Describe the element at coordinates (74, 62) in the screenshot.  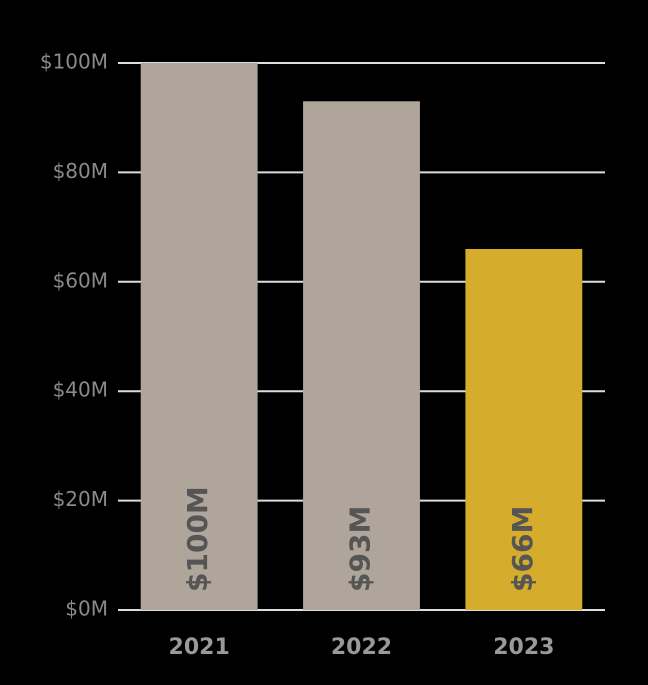
I see `y-tick-label: $100M` at that location.